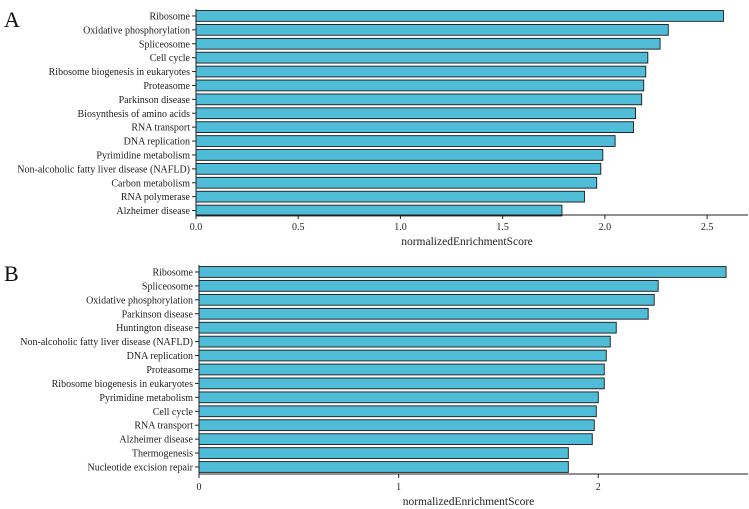 The image size is (749, 509). Describe the element at coordinates (156, 440) in the screenshot. I see `panel-b-category-label: Alzheimer disease` at that location.